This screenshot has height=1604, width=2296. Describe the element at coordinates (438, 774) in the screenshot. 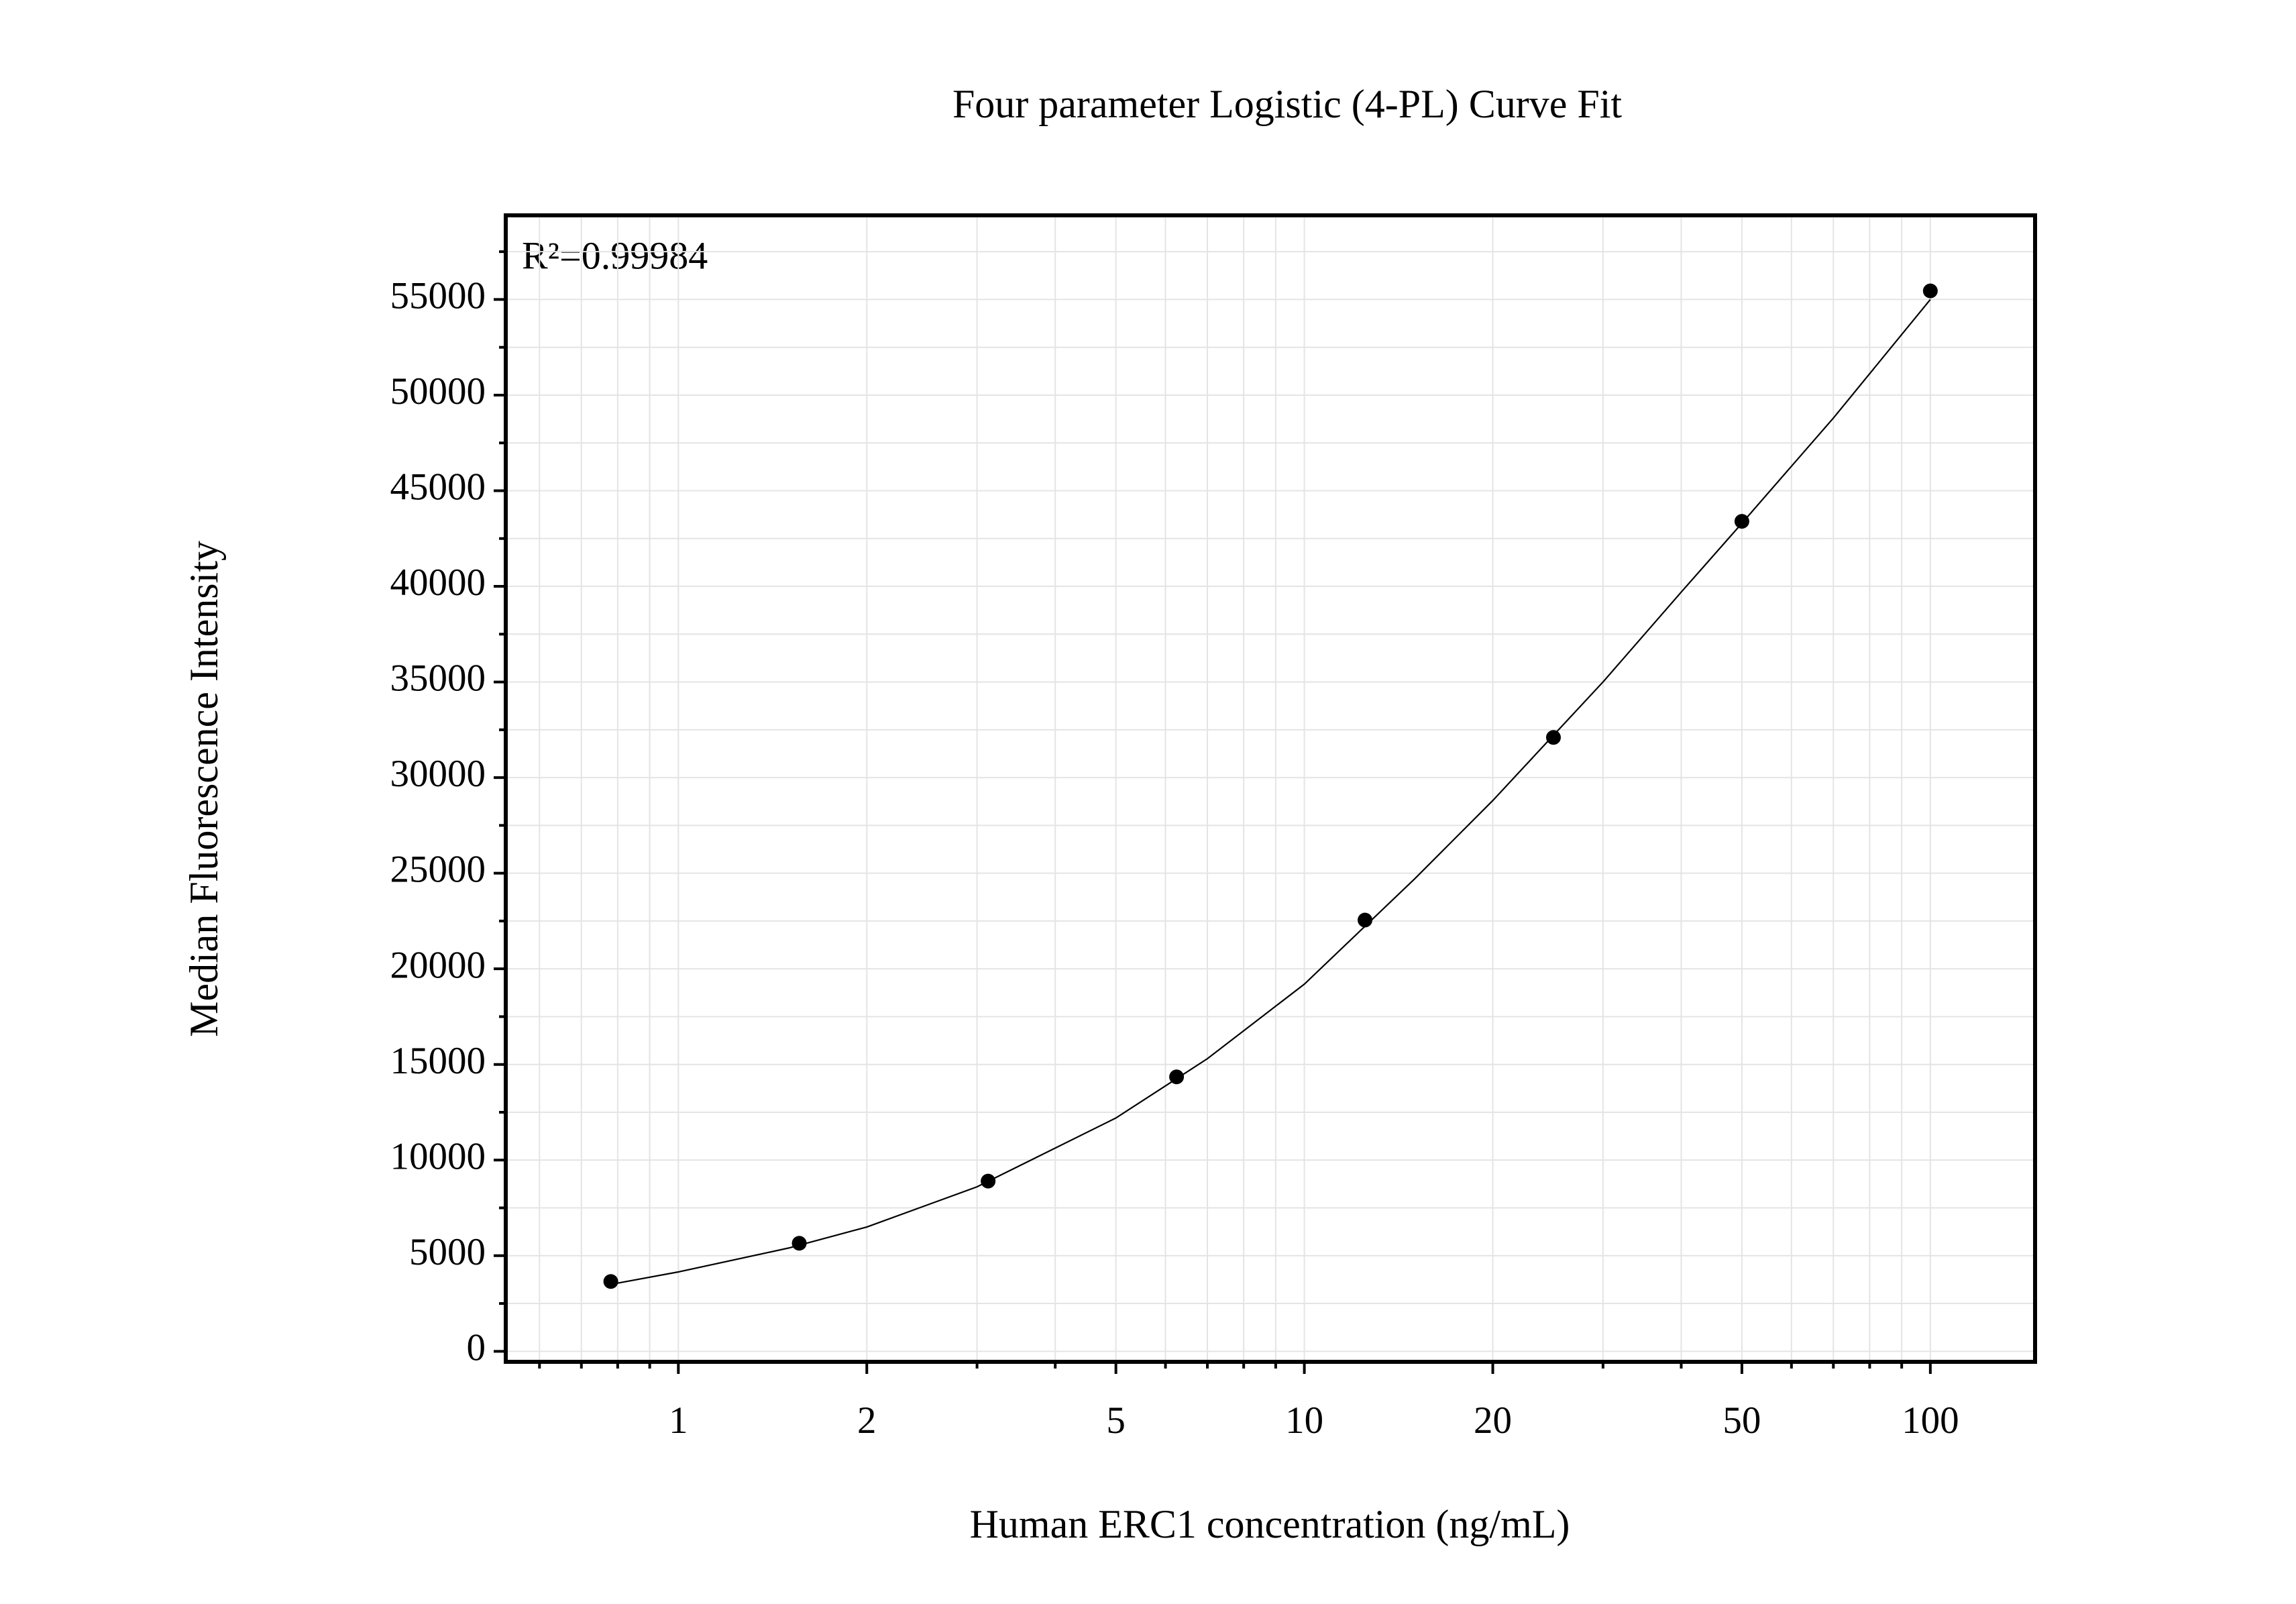

I see `y-tick-label: 30000` at that location.